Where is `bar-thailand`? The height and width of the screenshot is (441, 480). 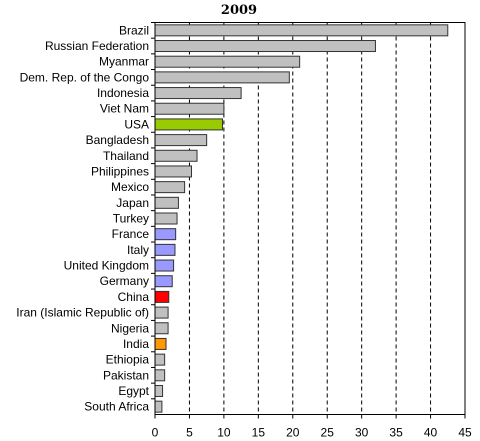 bar-thailand is located at coordinates (176, 155).